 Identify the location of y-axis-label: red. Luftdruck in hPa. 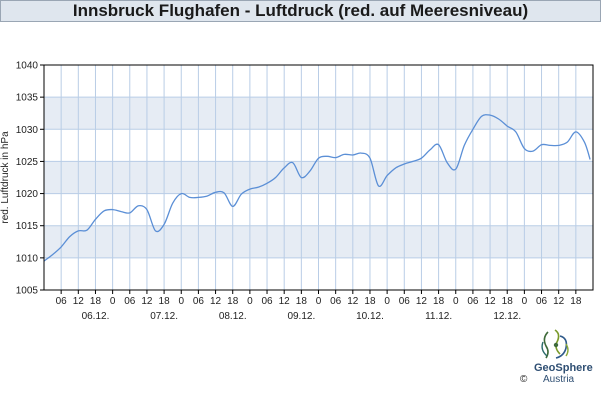
(5, 177).